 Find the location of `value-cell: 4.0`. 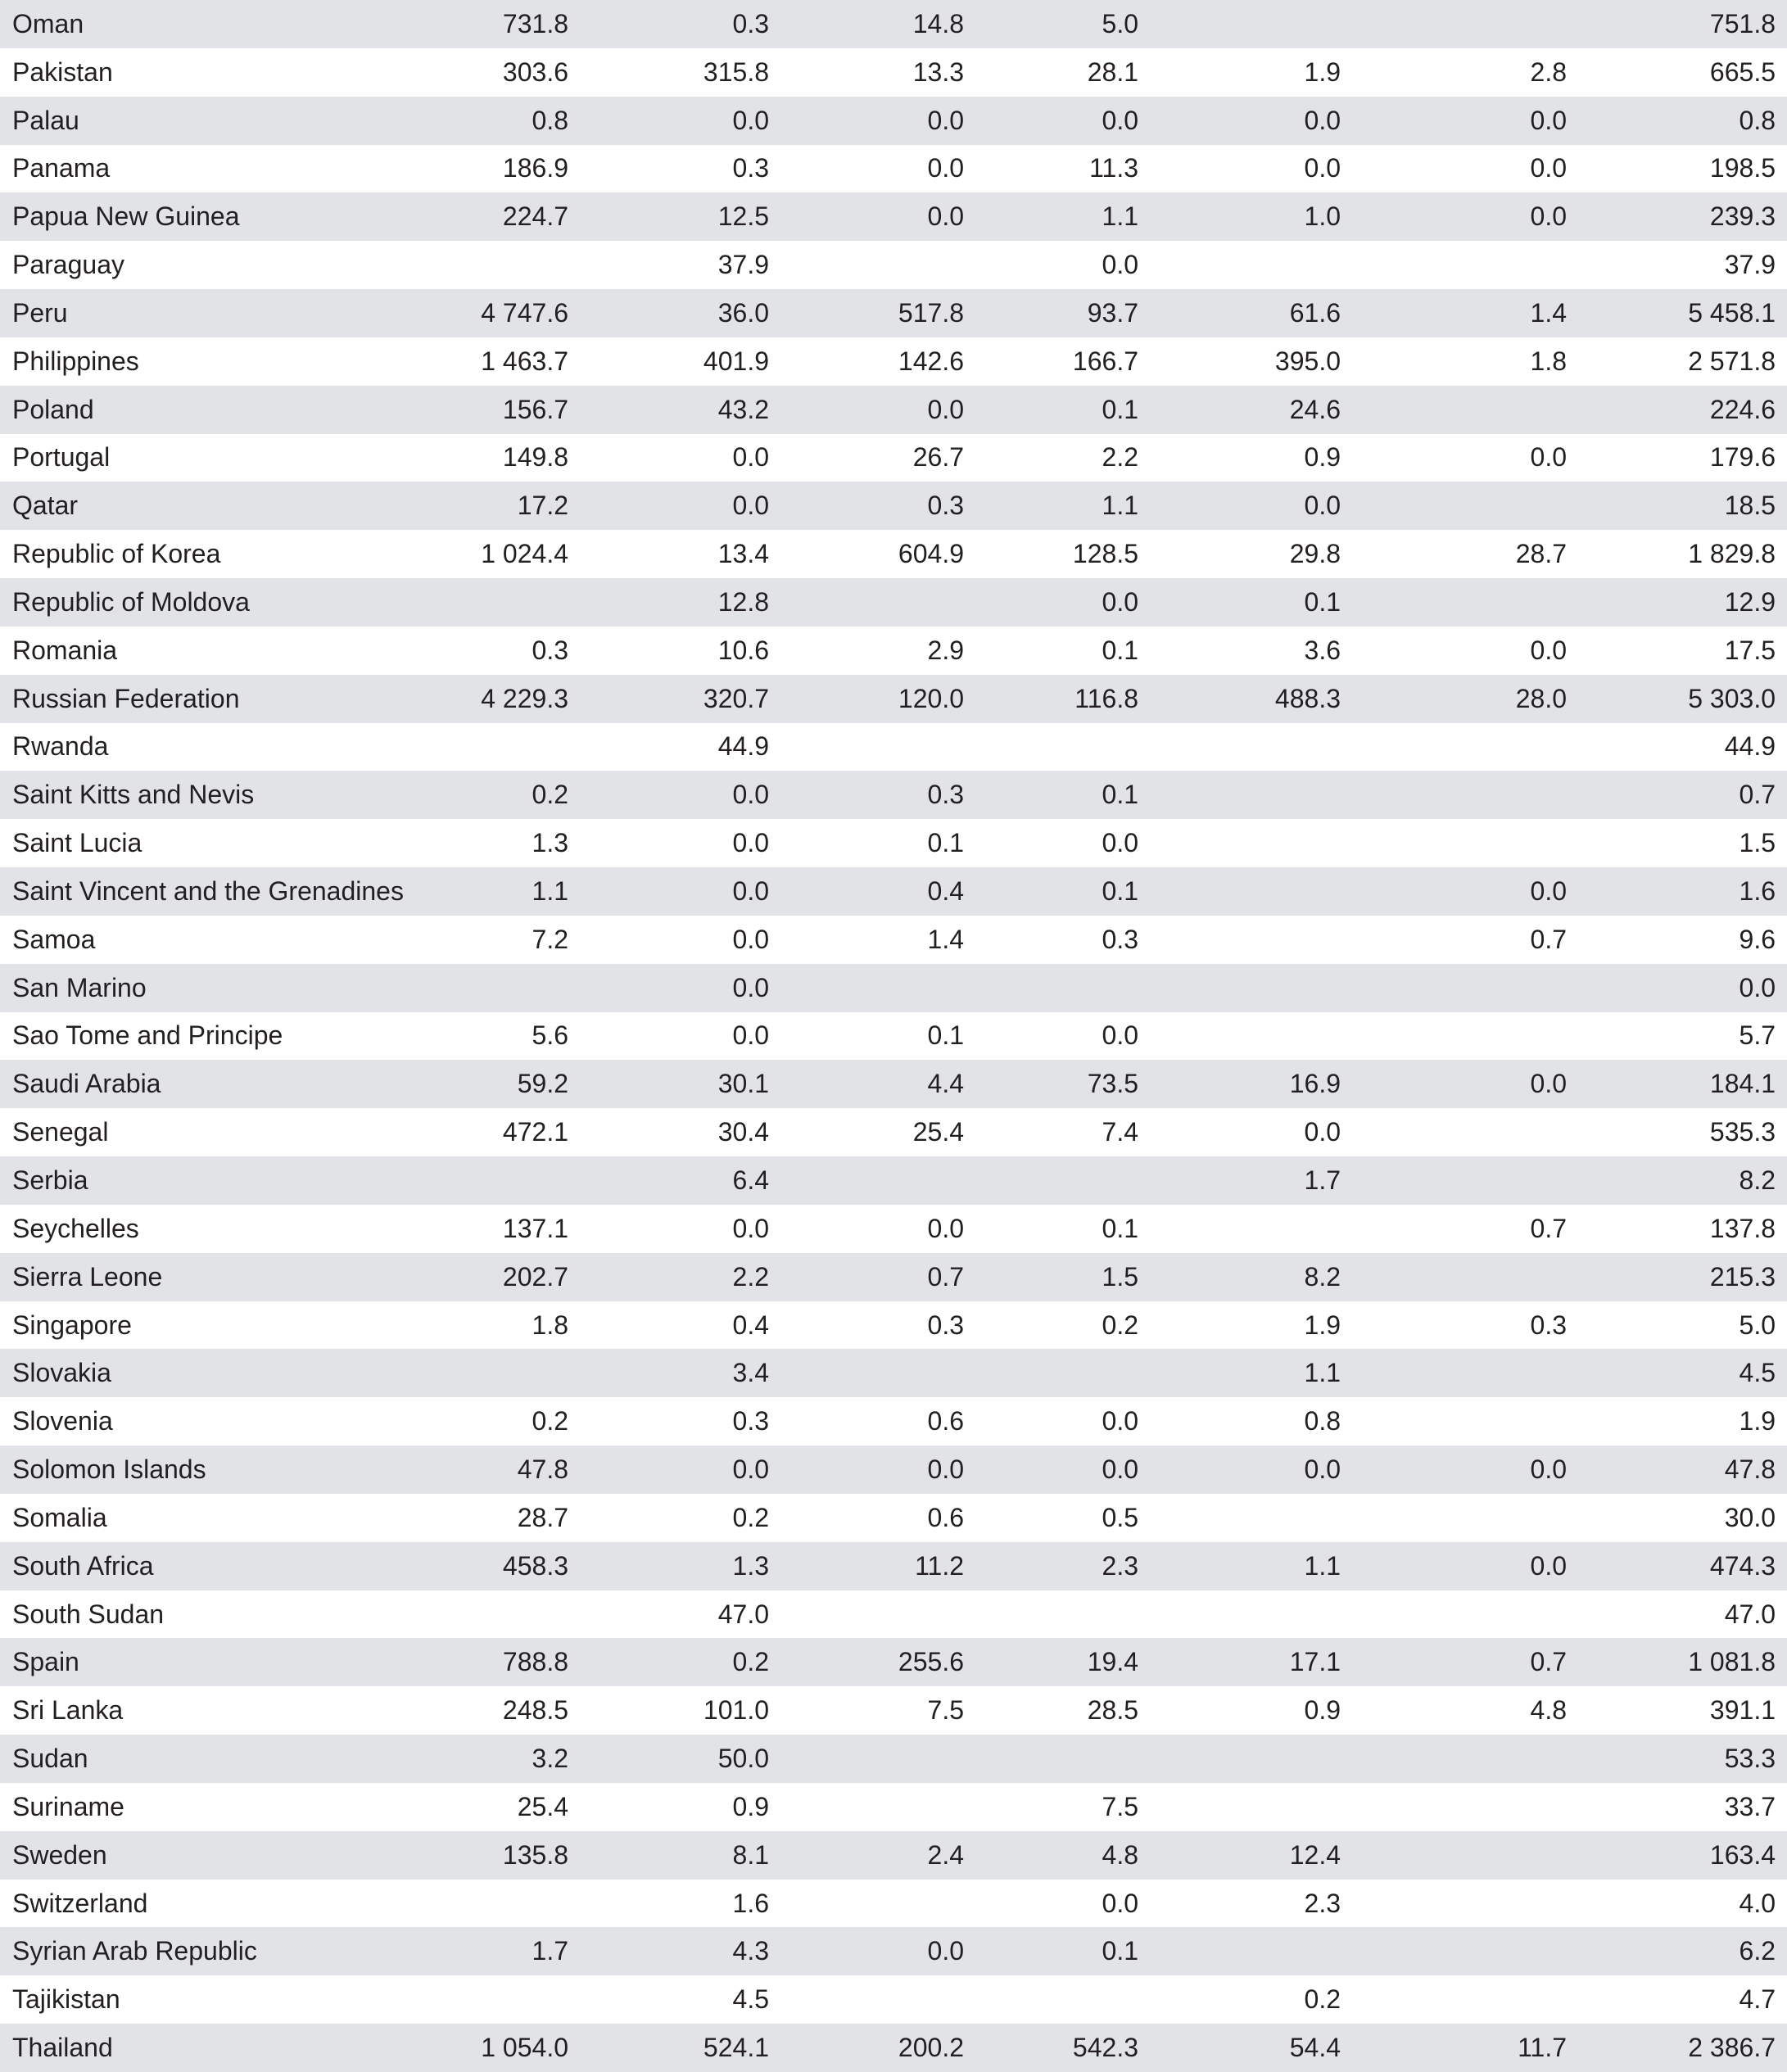

value-cell: 4.0 is located at coordinates (1757, 1903).